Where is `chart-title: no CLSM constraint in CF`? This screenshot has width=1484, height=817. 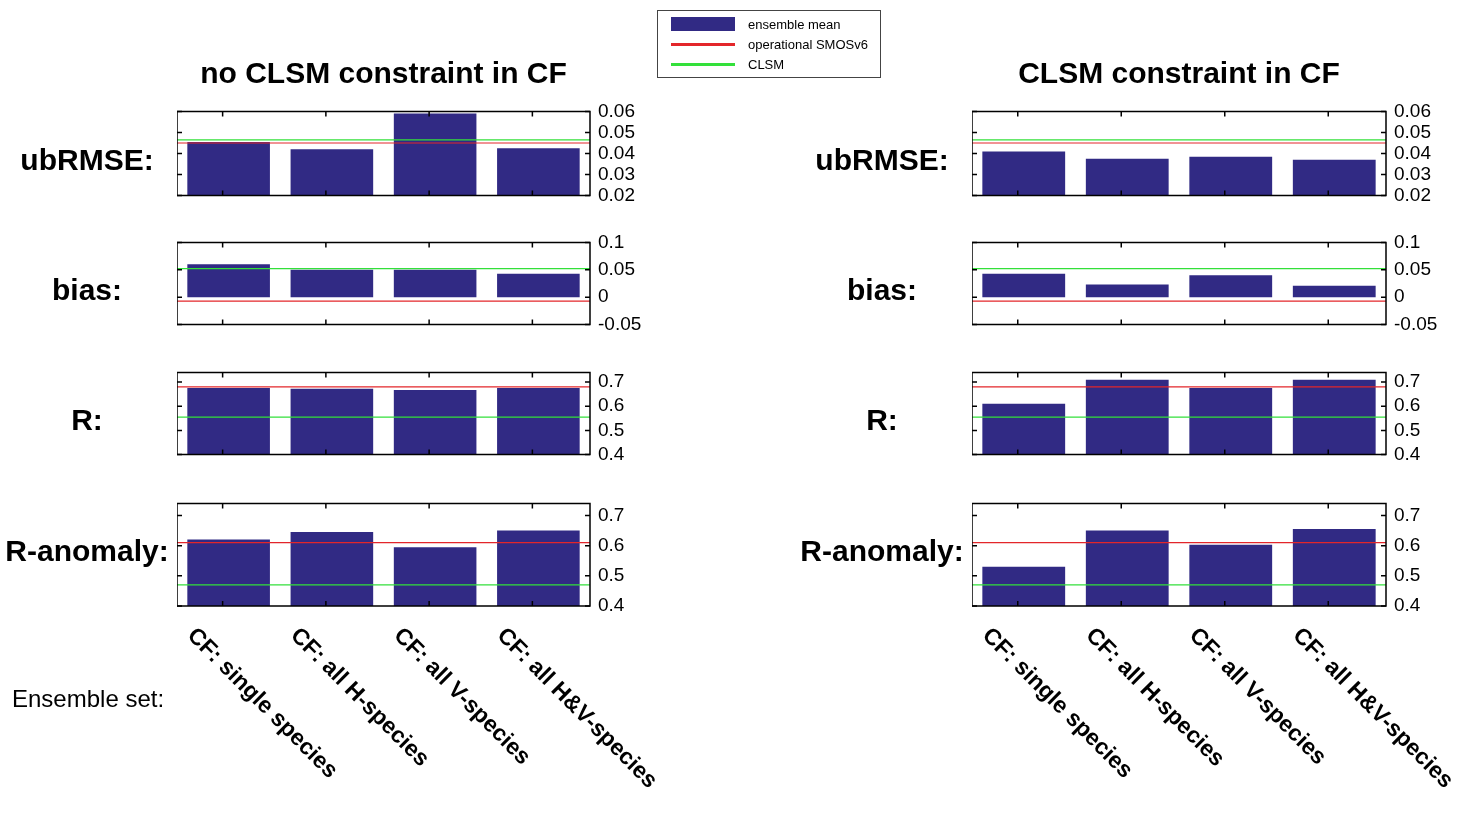
chart-title: no CLSM constraint in CF is located at coordinates (383, 73).